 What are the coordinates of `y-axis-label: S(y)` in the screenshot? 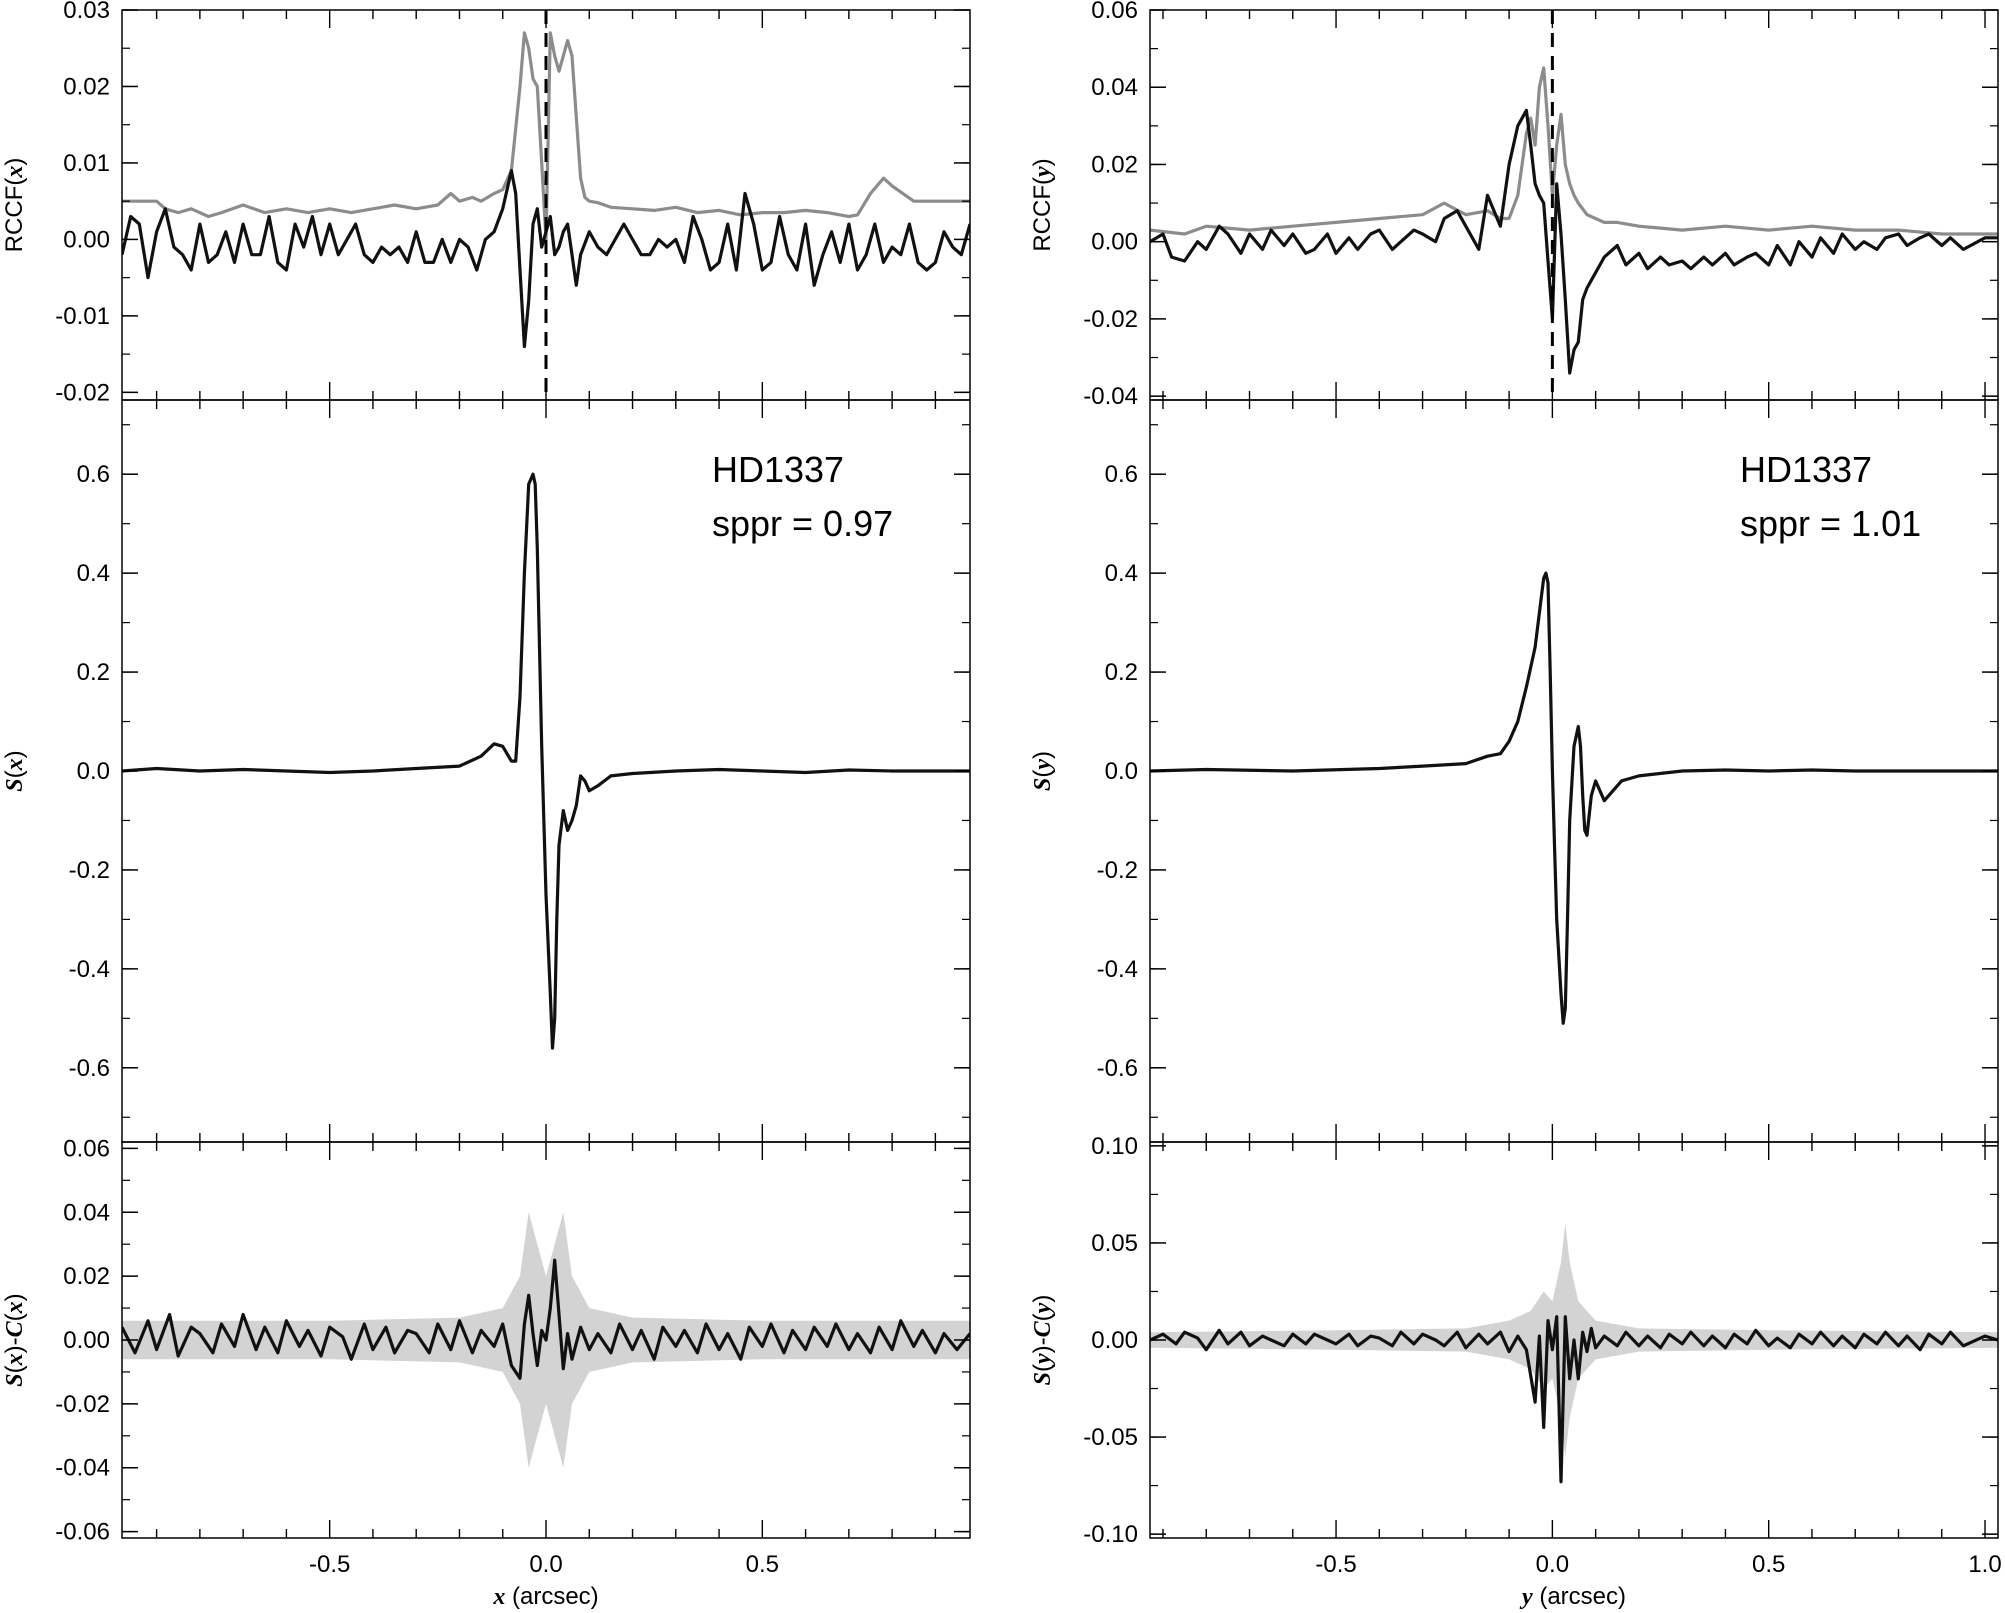 It's located at (1042, 771).